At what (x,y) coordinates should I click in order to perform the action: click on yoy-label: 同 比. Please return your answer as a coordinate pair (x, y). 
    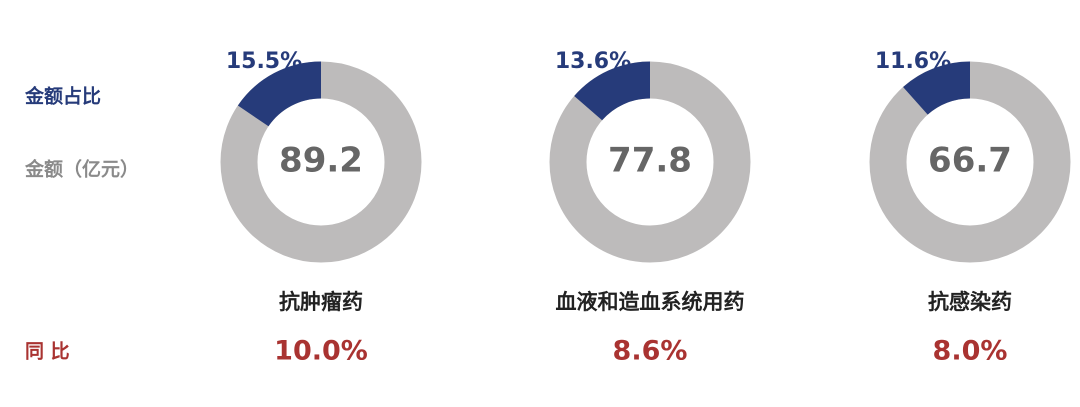
    Looking at the image, I should click on (47, 352).